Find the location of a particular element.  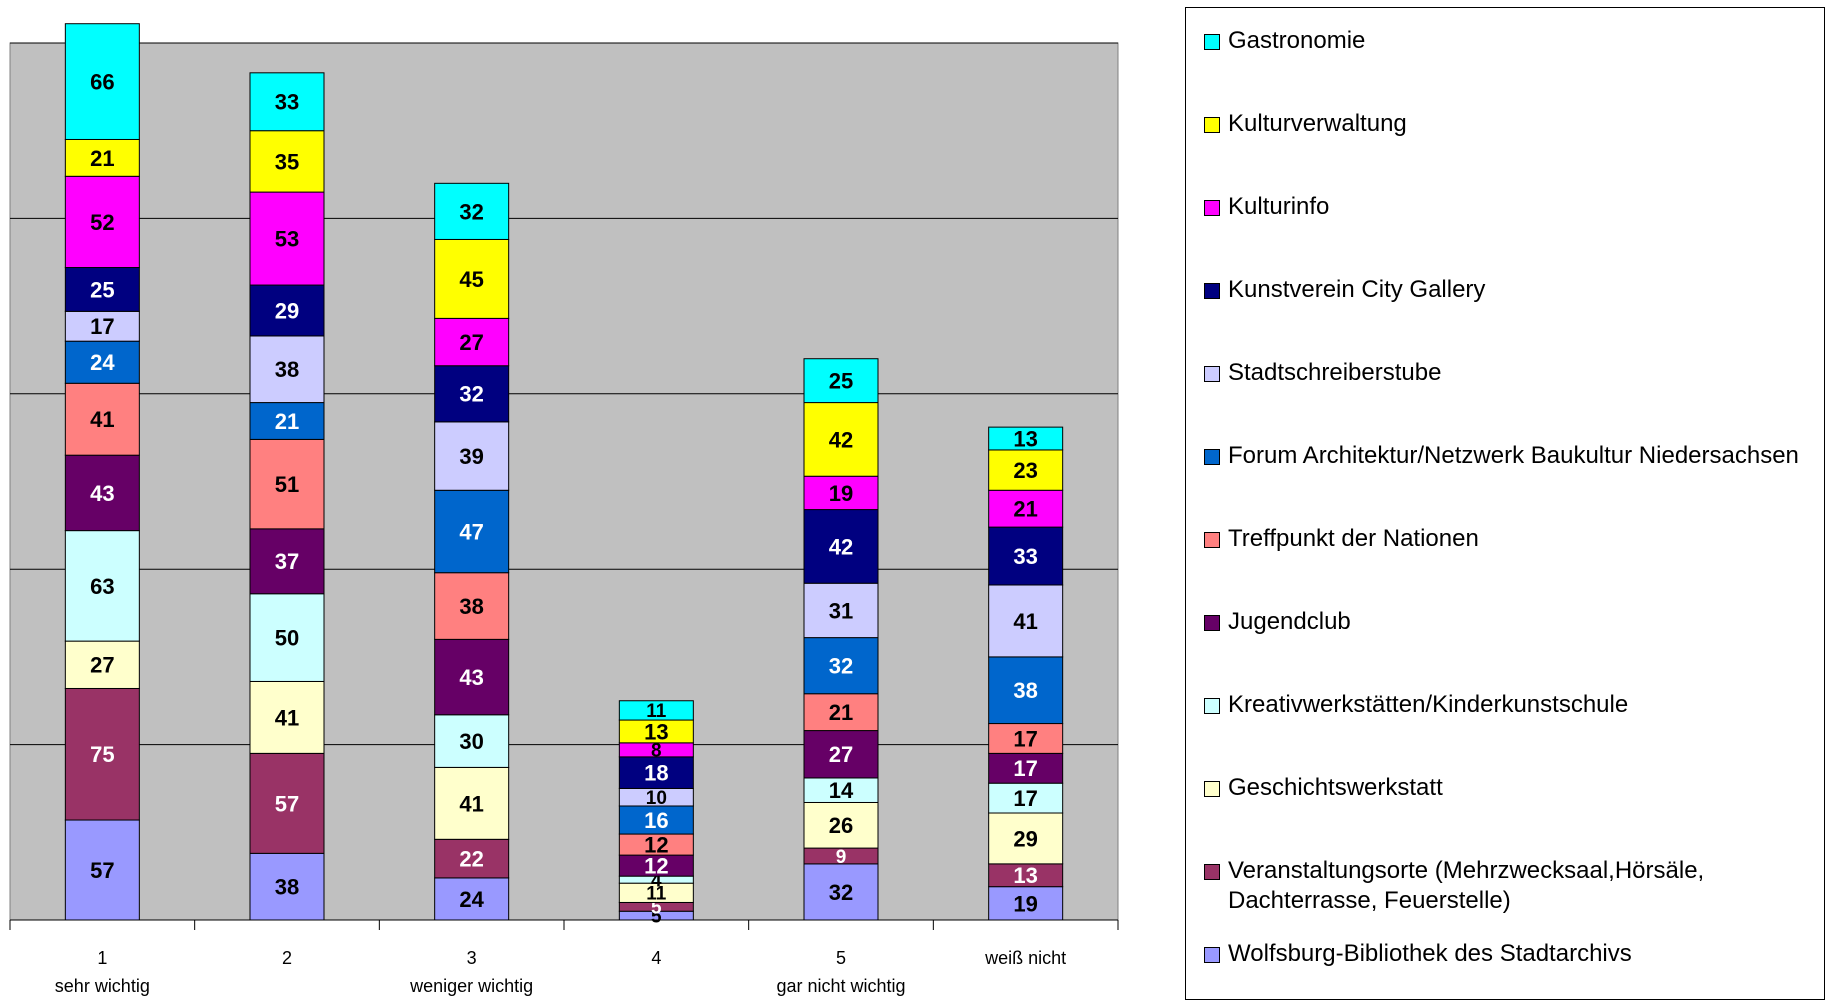

data-label: 31 is located at coordinates (841, 610).